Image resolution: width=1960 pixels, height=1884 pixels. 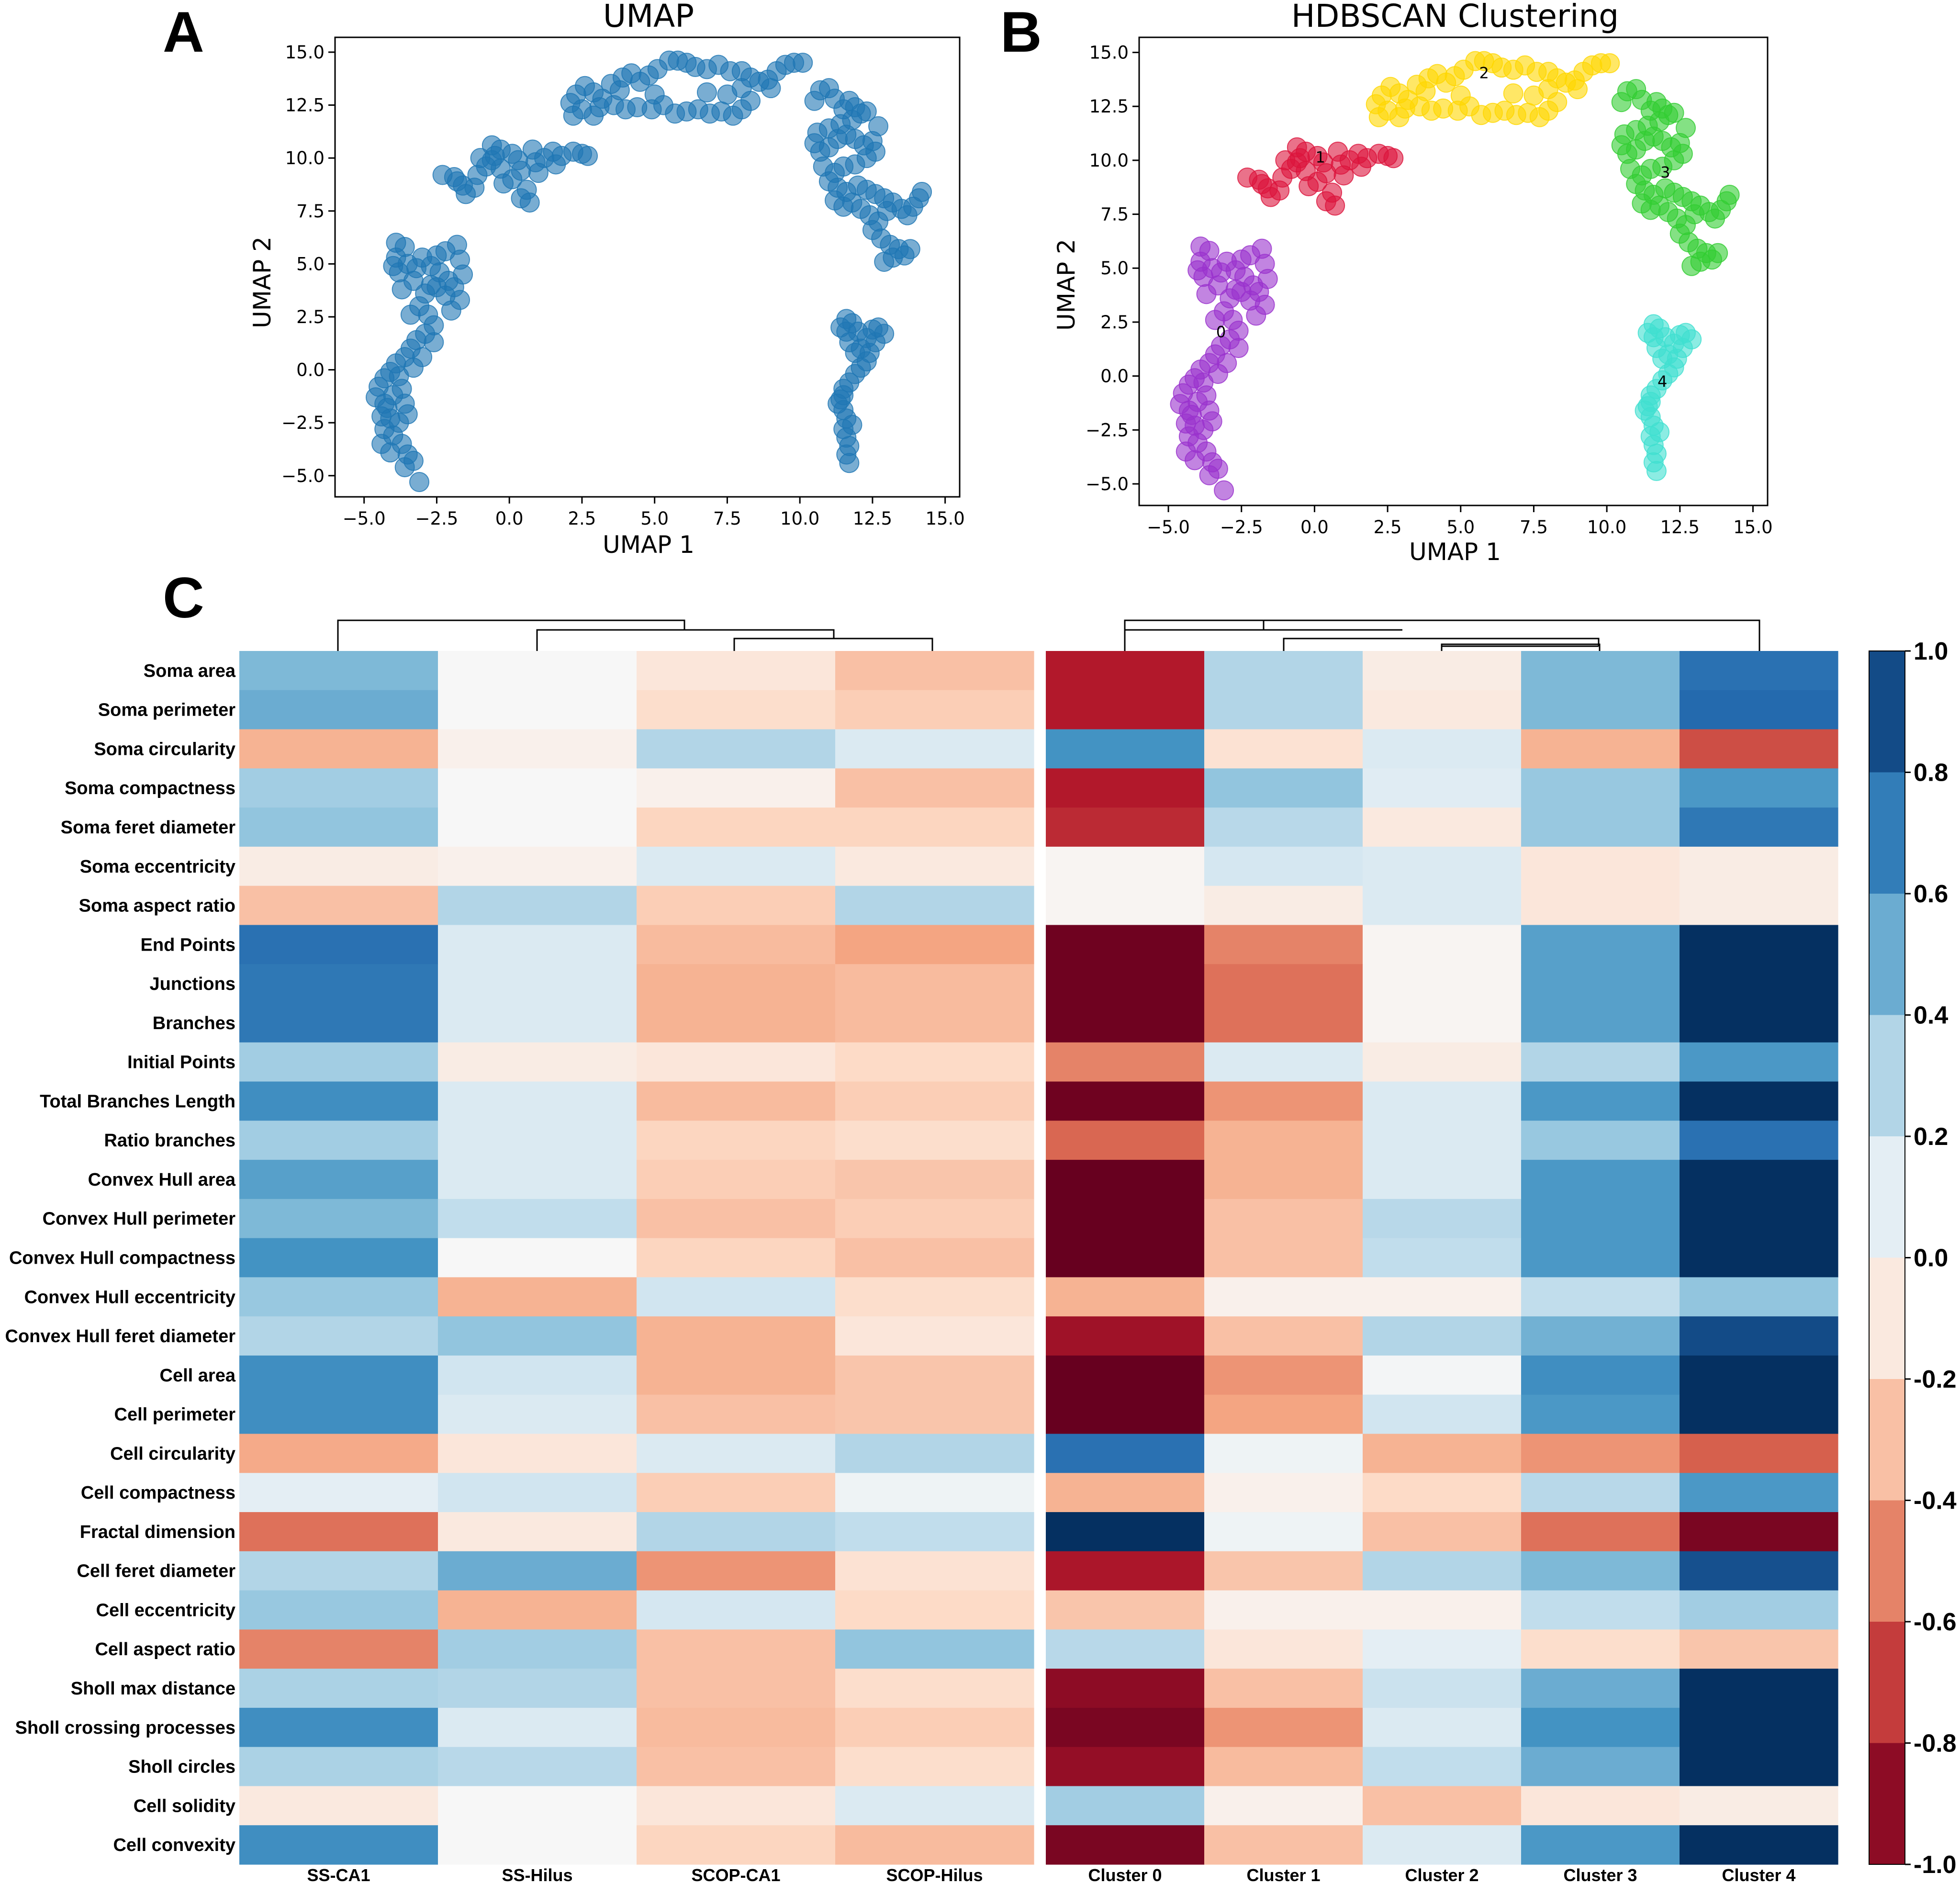 What do you see at coordinates (305, 158) in the screenshot?
I see `umap-y-tick-label: 10.0` at bounding box center [305, 158].